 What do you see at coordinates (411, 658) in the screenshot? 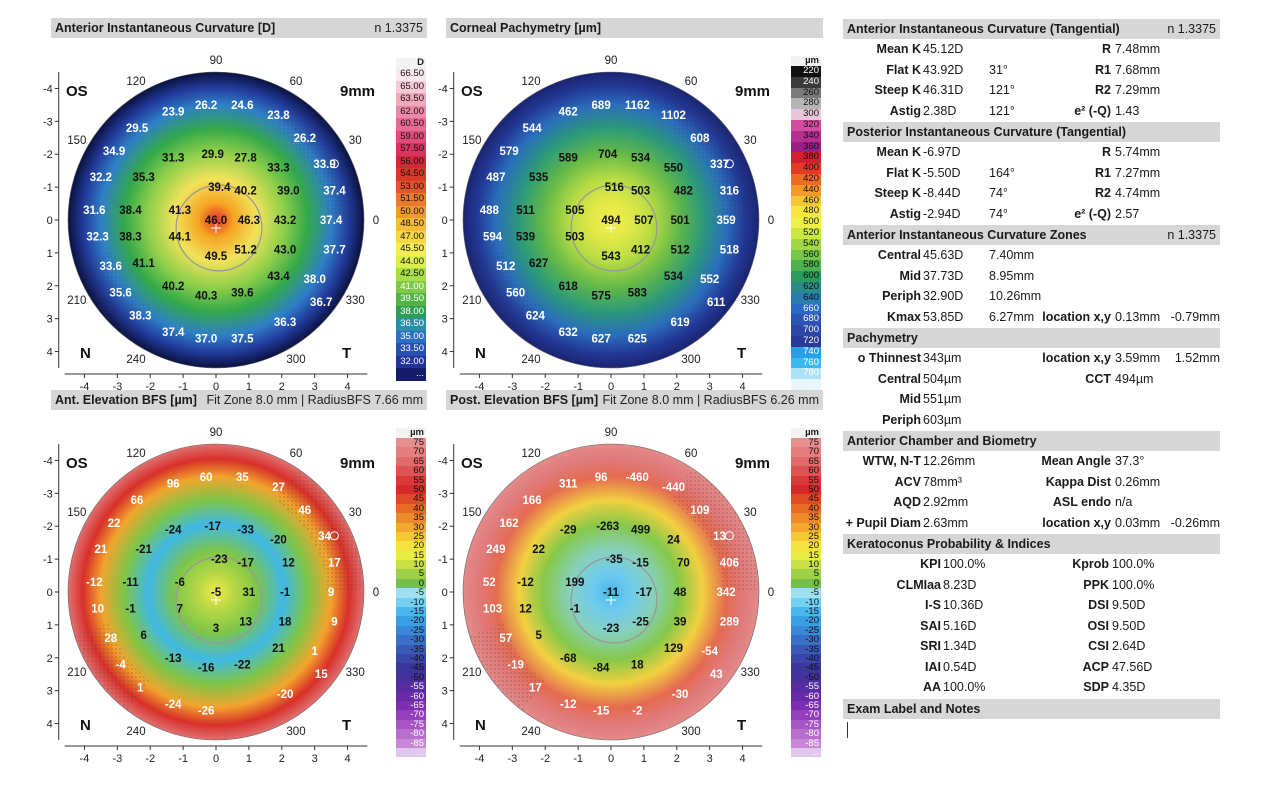
I see `legend-step: -40` at bounding box center [411, 658].